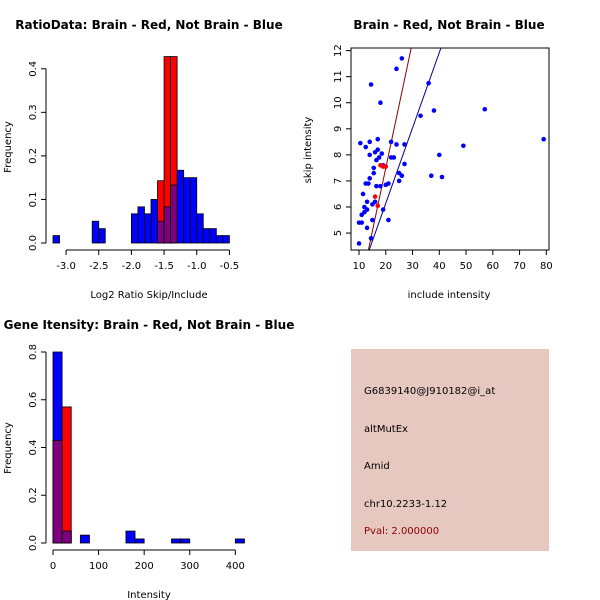  What do you see at coordinates (149, 595) in the screenshot?
I see `intensity-histogram-xlabel: Intensity` at bounding box center [149, 595].